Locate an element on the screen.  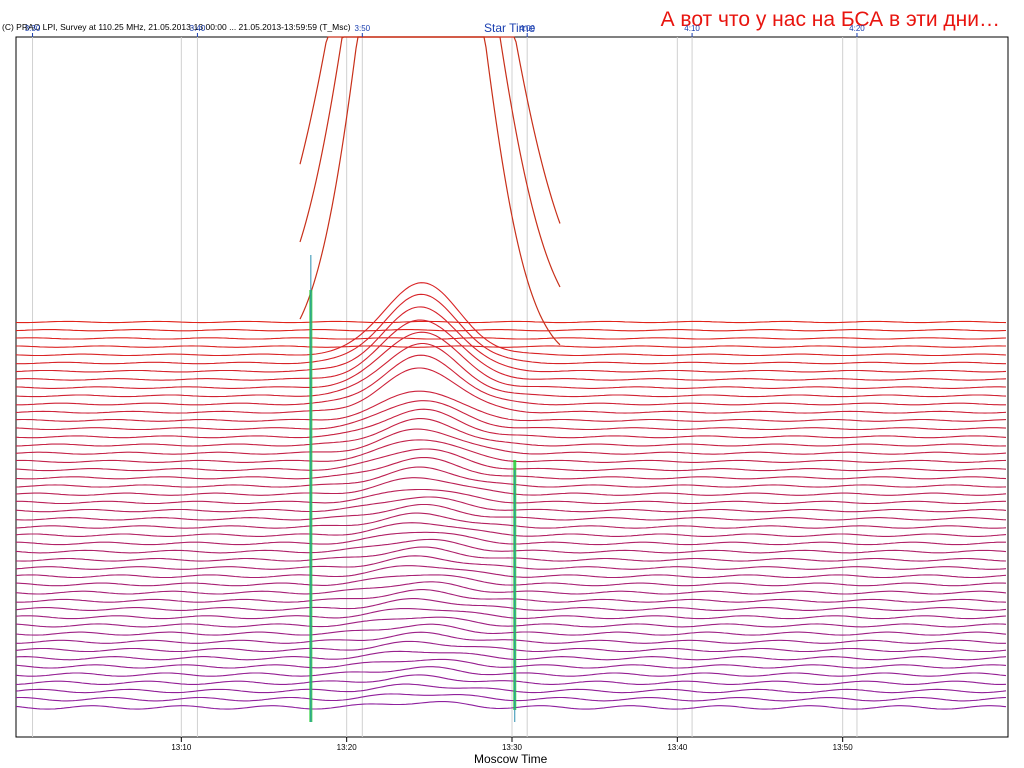
interference-bursts is located at coordinates (413, 488).